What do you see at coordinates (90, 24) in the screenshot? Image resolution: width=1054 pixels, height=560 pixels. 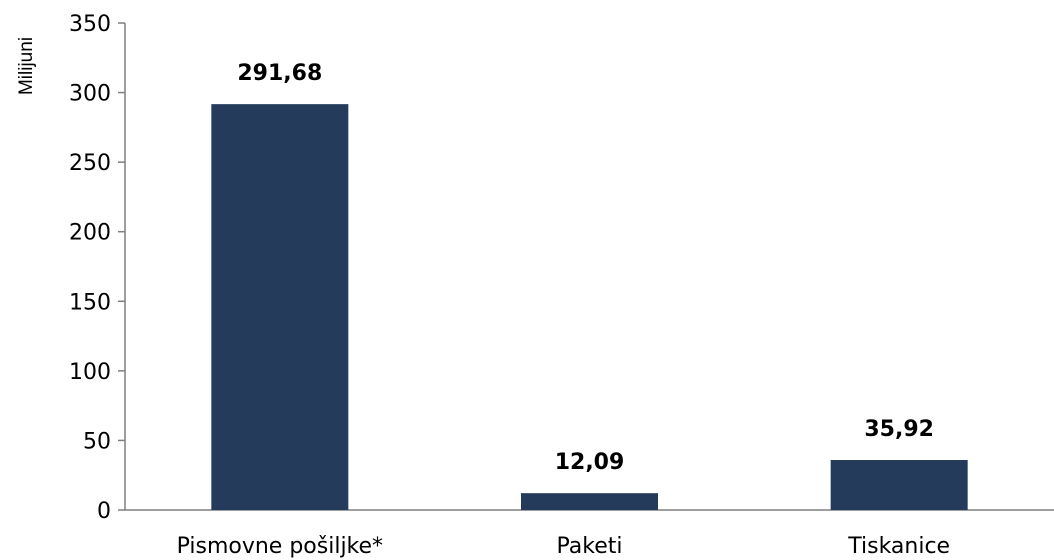 I see `y-tick-label: 350` at bounding box center [90, 24].